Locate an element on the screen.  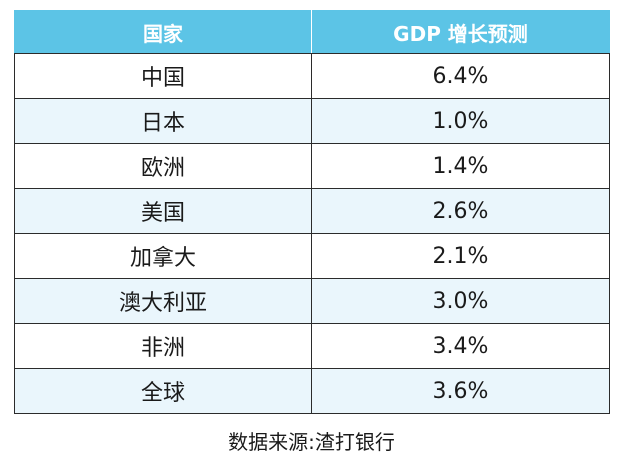
country-cell: 加拿大 is located at coordinates (163, 256).